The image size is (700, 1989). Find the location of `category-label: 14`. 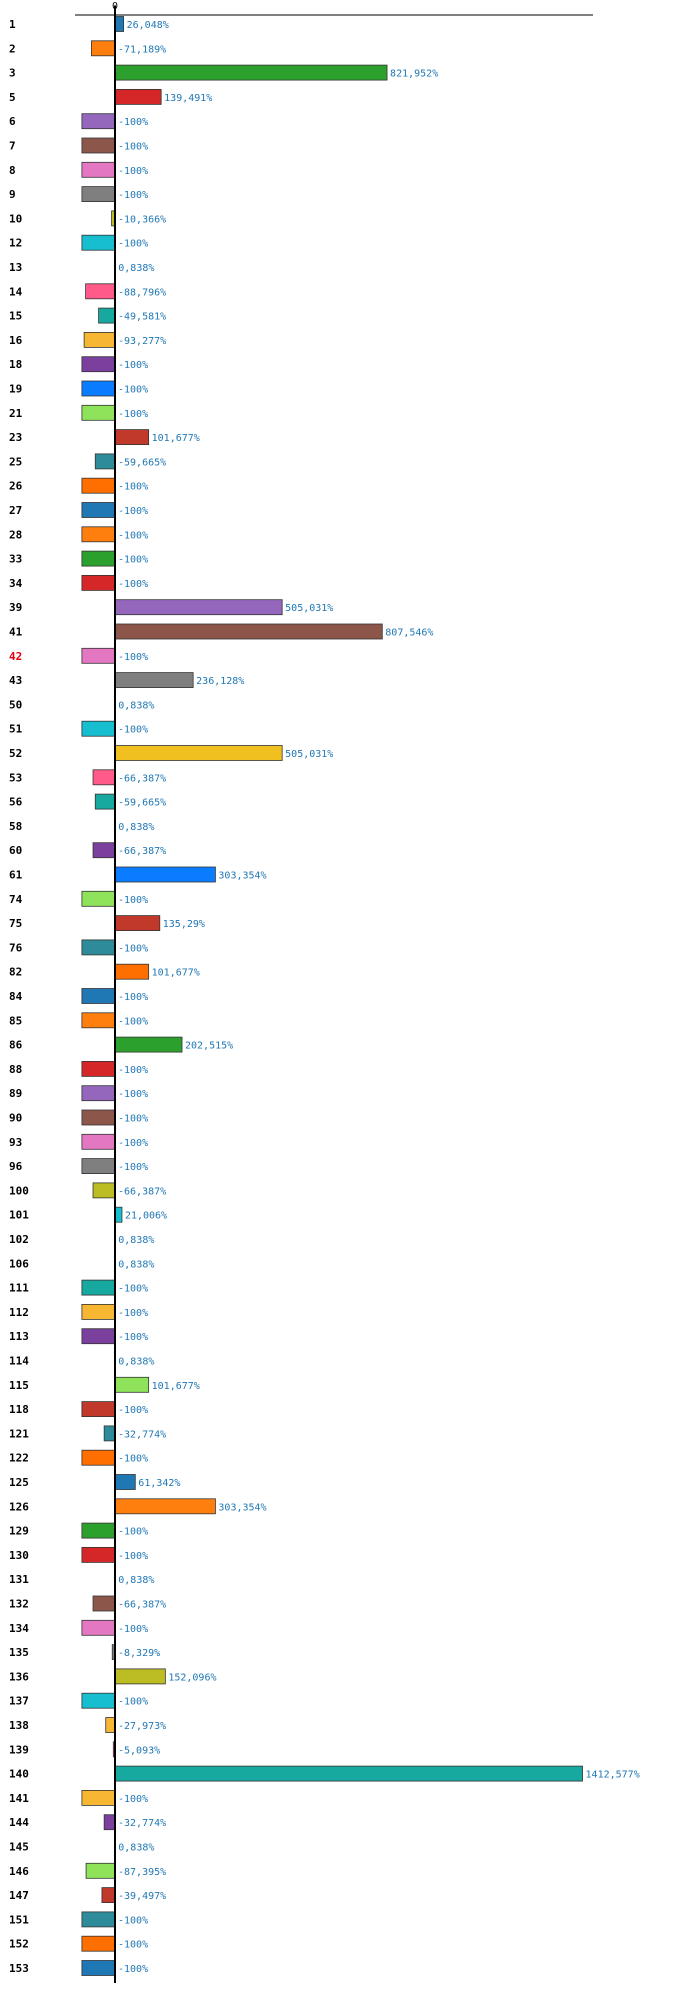

category-label: 14 is located at coordinates (16, 291).